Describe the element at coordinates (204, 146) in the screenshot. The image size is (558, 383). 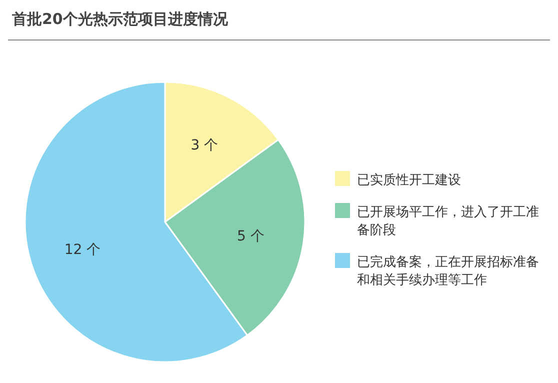
I see `data-label: 3 个` at that location.